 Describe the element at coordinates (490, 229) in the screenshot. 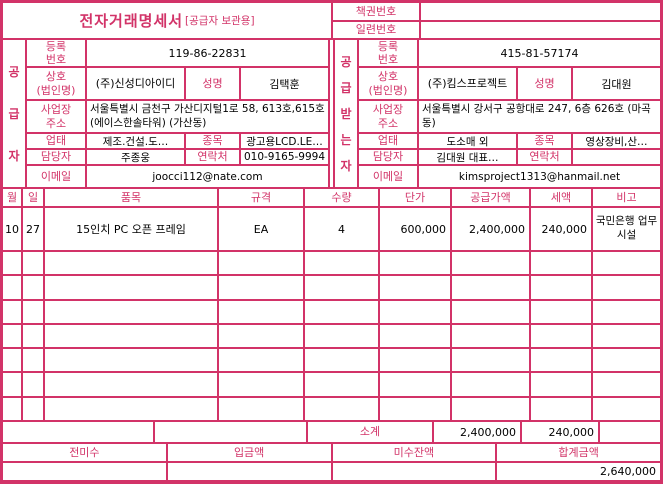

I see `item-supply-amount: 2,400,000` at that location.